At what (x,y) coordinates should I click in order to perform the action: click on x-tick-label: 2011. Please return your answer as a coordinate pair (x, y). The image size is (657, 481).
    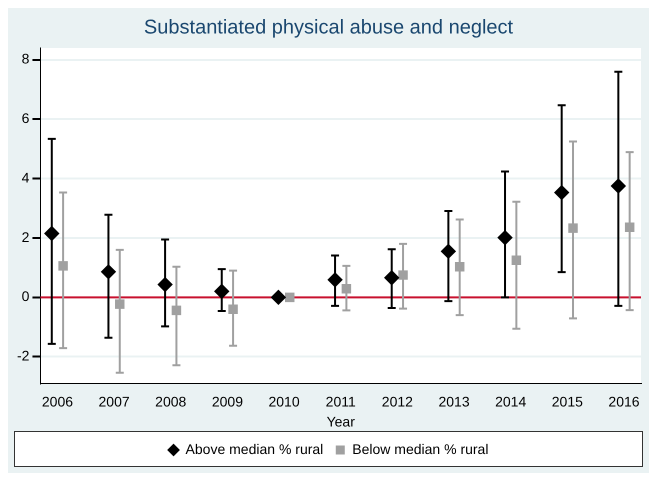
    Looking at the image, I should click on (341, 402).